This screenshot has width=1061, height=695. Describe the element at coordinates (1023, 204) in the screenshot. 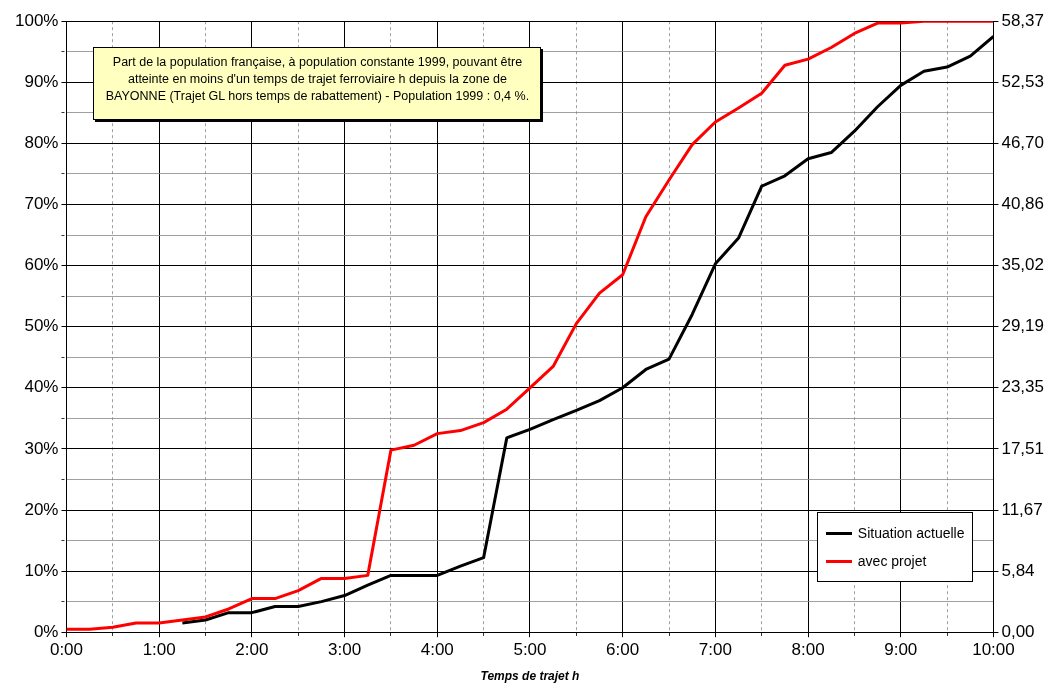

I see `y2-tick-label: 40,86` at that location.